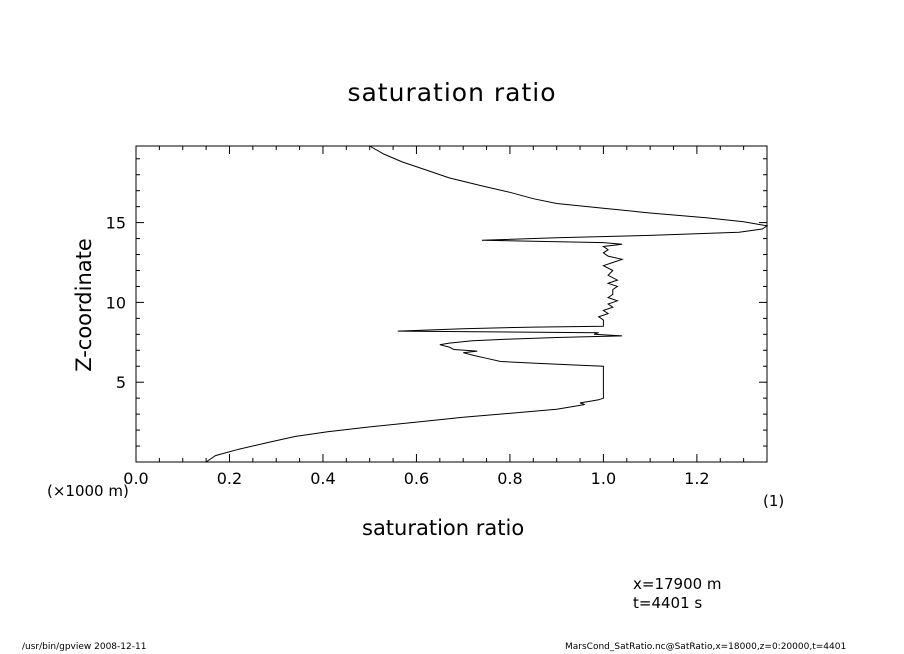 The height and width of the screenshot is (654, 904). Describe the element at coordinates (452, 92) in the screenshot. I see `chart-title: saturation ratio` at that location.